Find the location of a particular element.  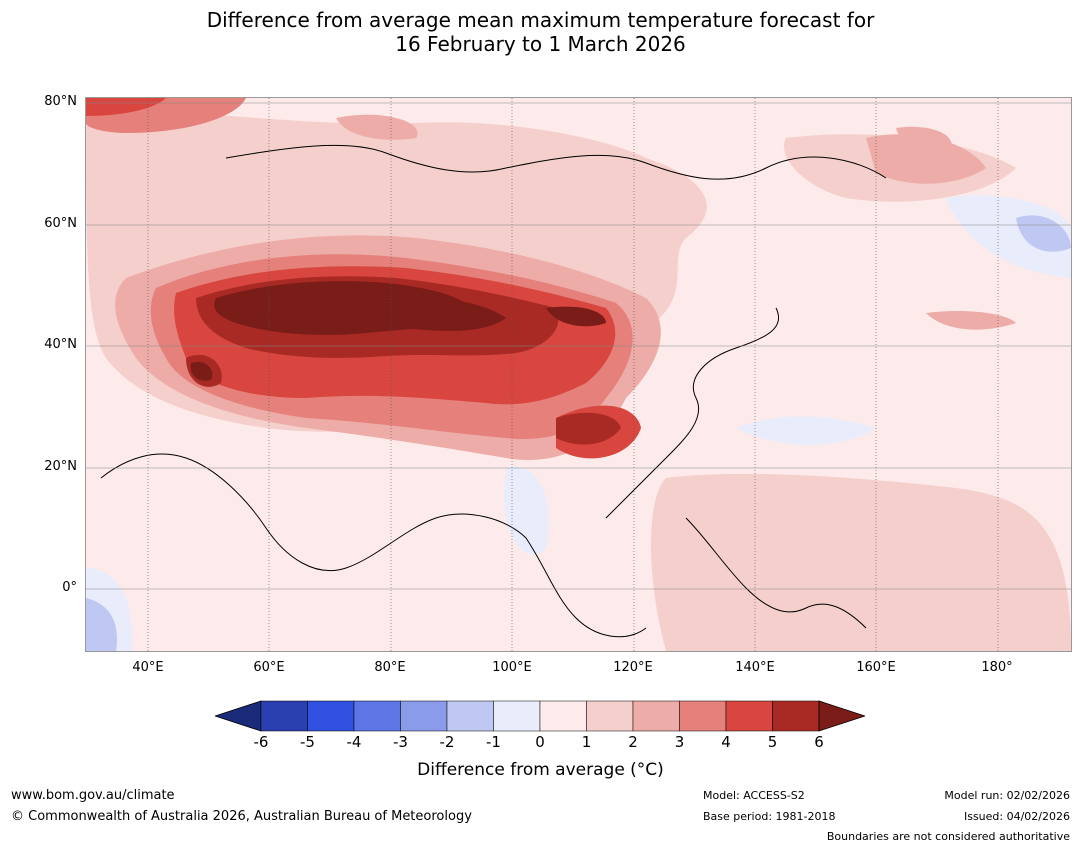

footer-url: www.bom.gov.au/climate is located at coordinates (93, 795).